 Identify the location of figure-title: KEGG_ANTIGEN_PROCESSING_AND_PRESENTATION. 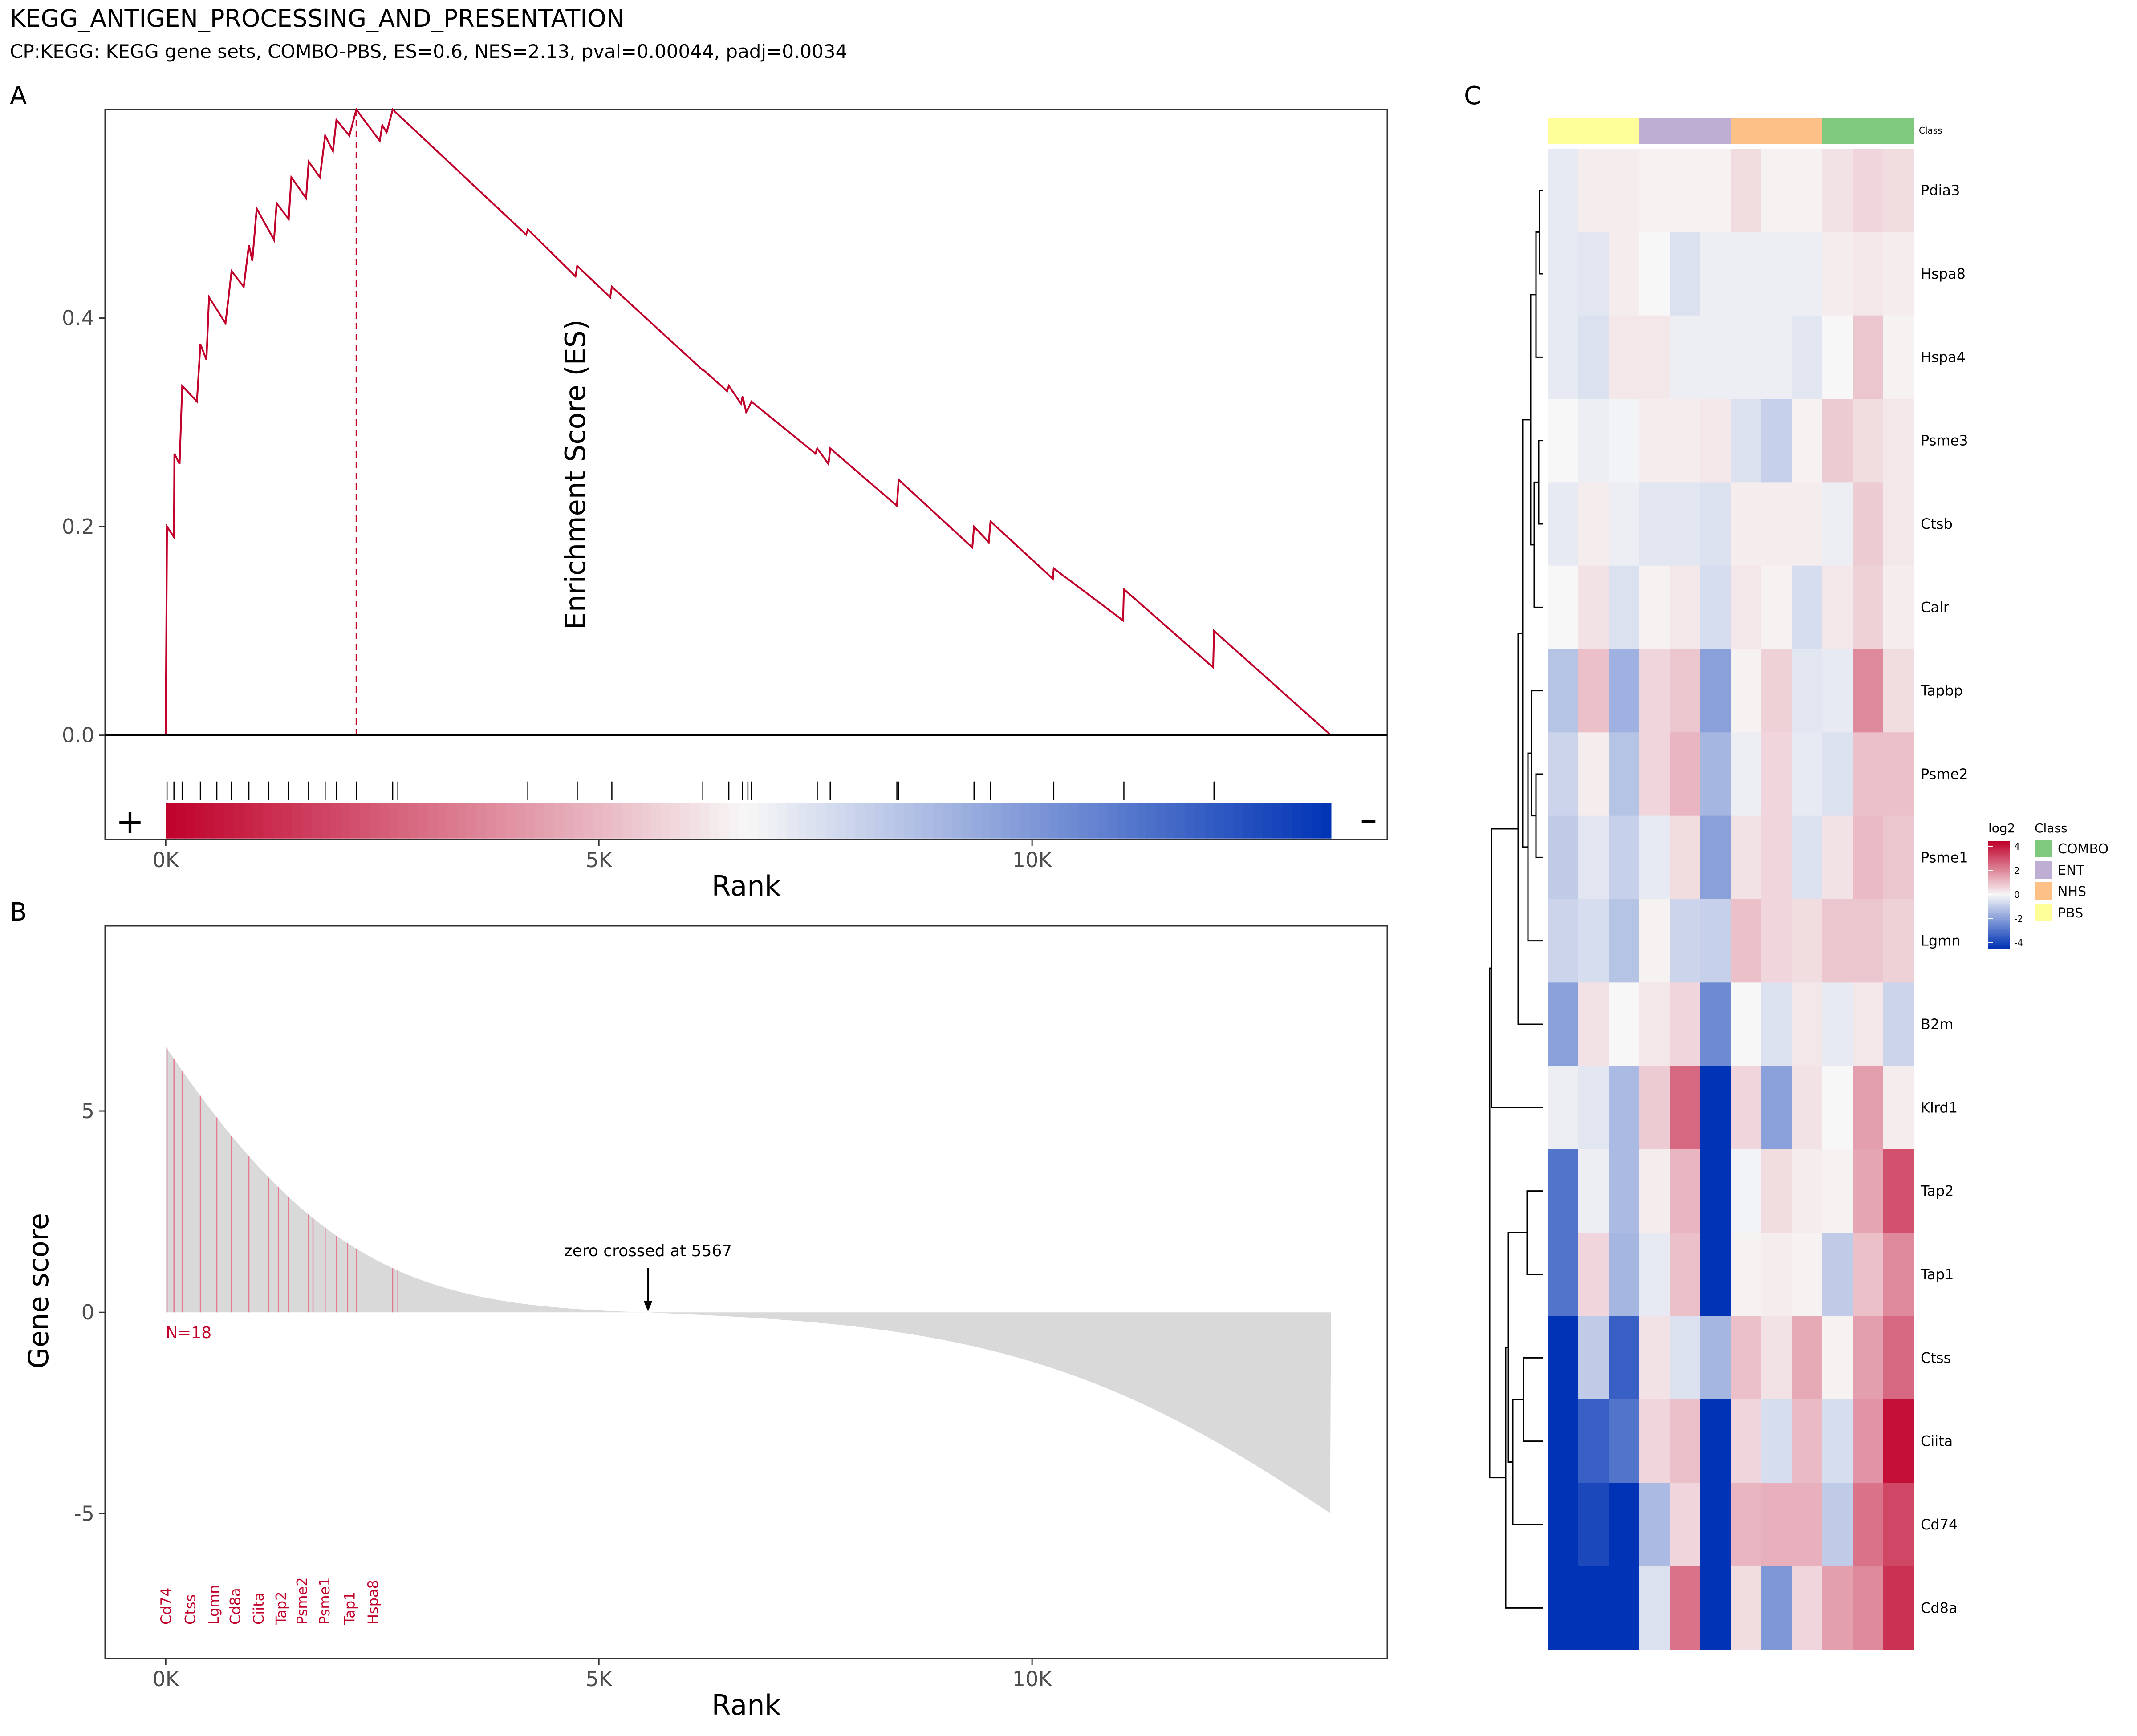
(317, 18).